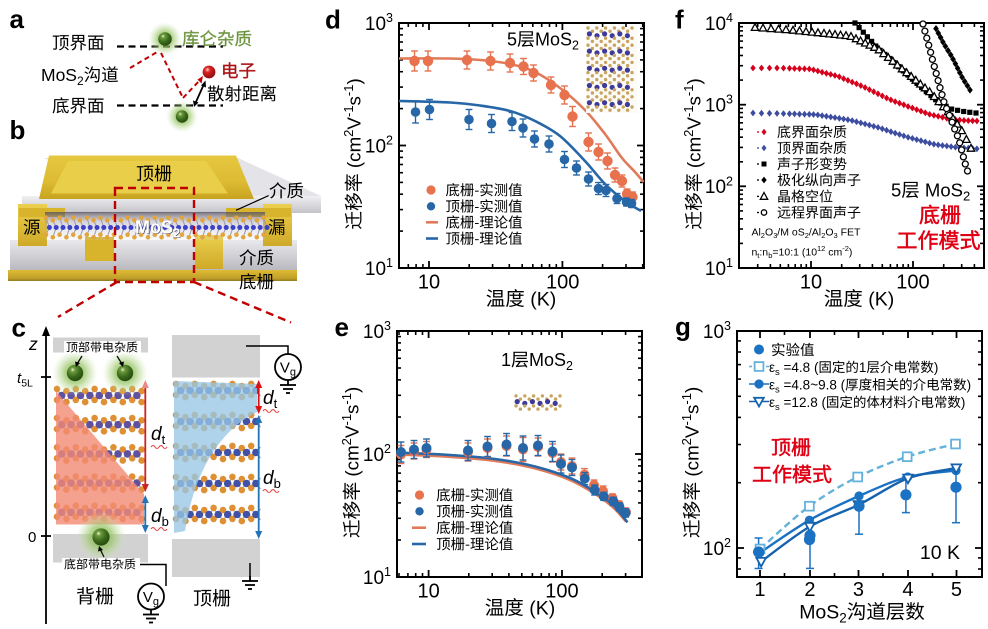 This screenshot has width=988, height=629. I want to click on svg-text: ε, so click(772, 385).